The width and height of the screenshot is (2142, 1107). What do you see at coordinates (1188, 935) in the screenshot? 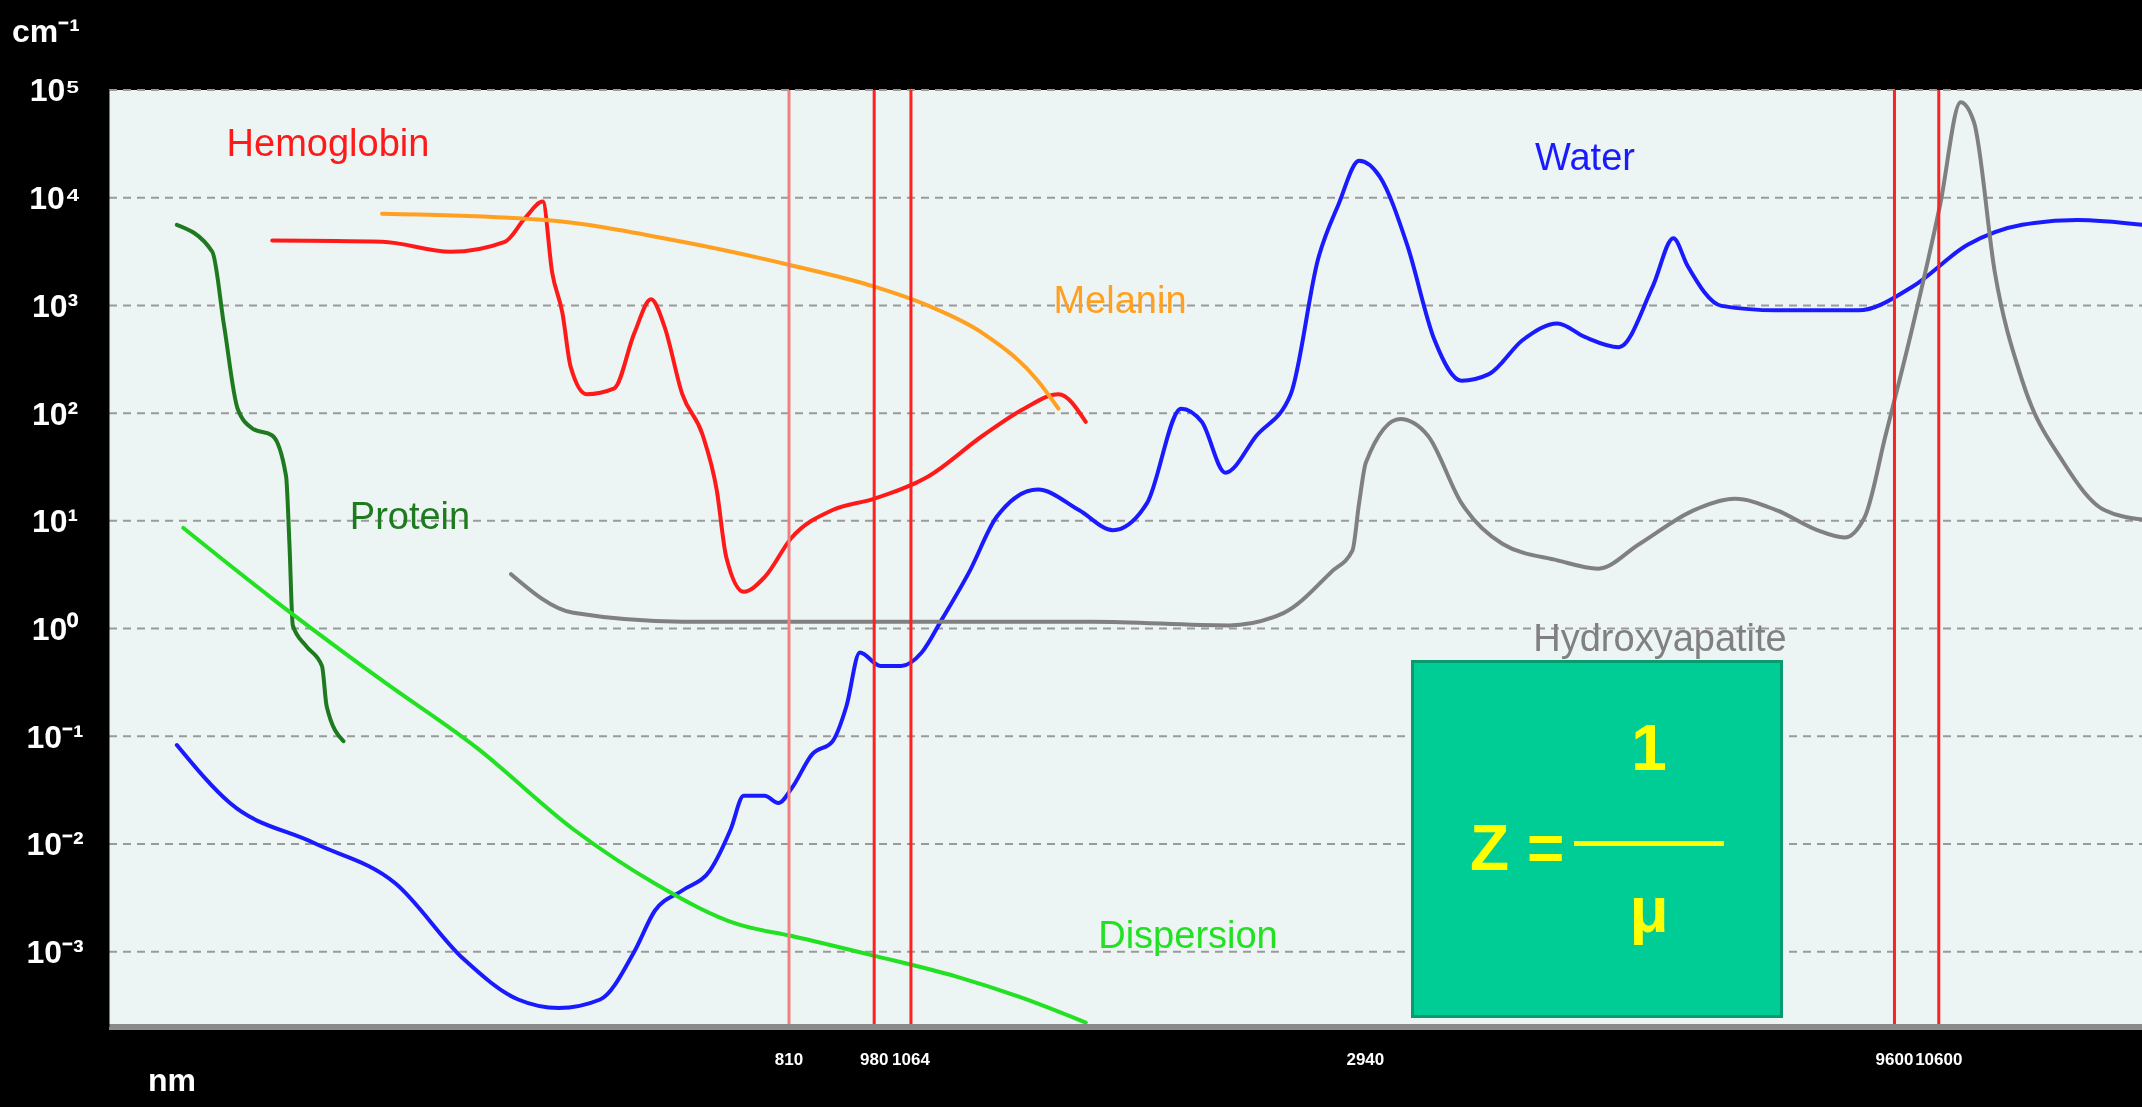
I see `series-label: Dispersion` at bounding box center [1188, 935].